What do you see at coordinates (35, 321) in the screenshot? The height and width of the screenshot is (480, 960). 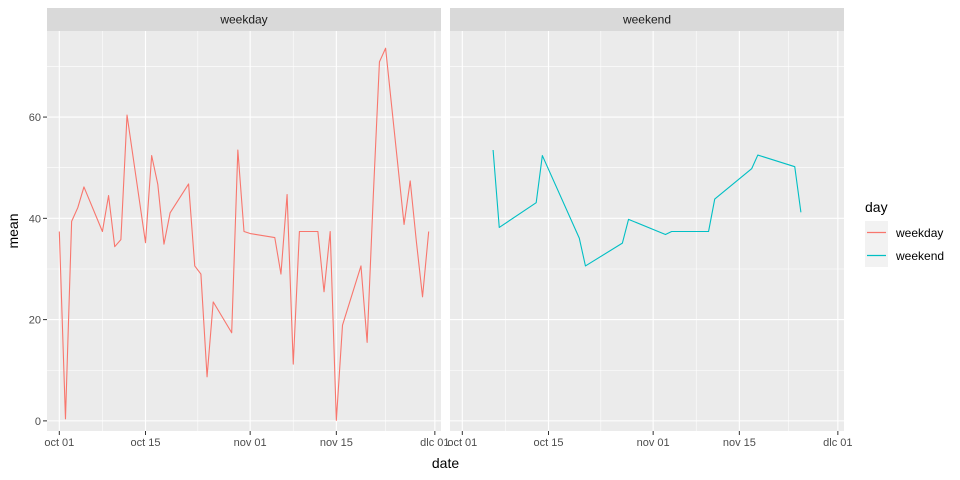 I see `y-tick-label: 20` at bounding box center [35, 321].